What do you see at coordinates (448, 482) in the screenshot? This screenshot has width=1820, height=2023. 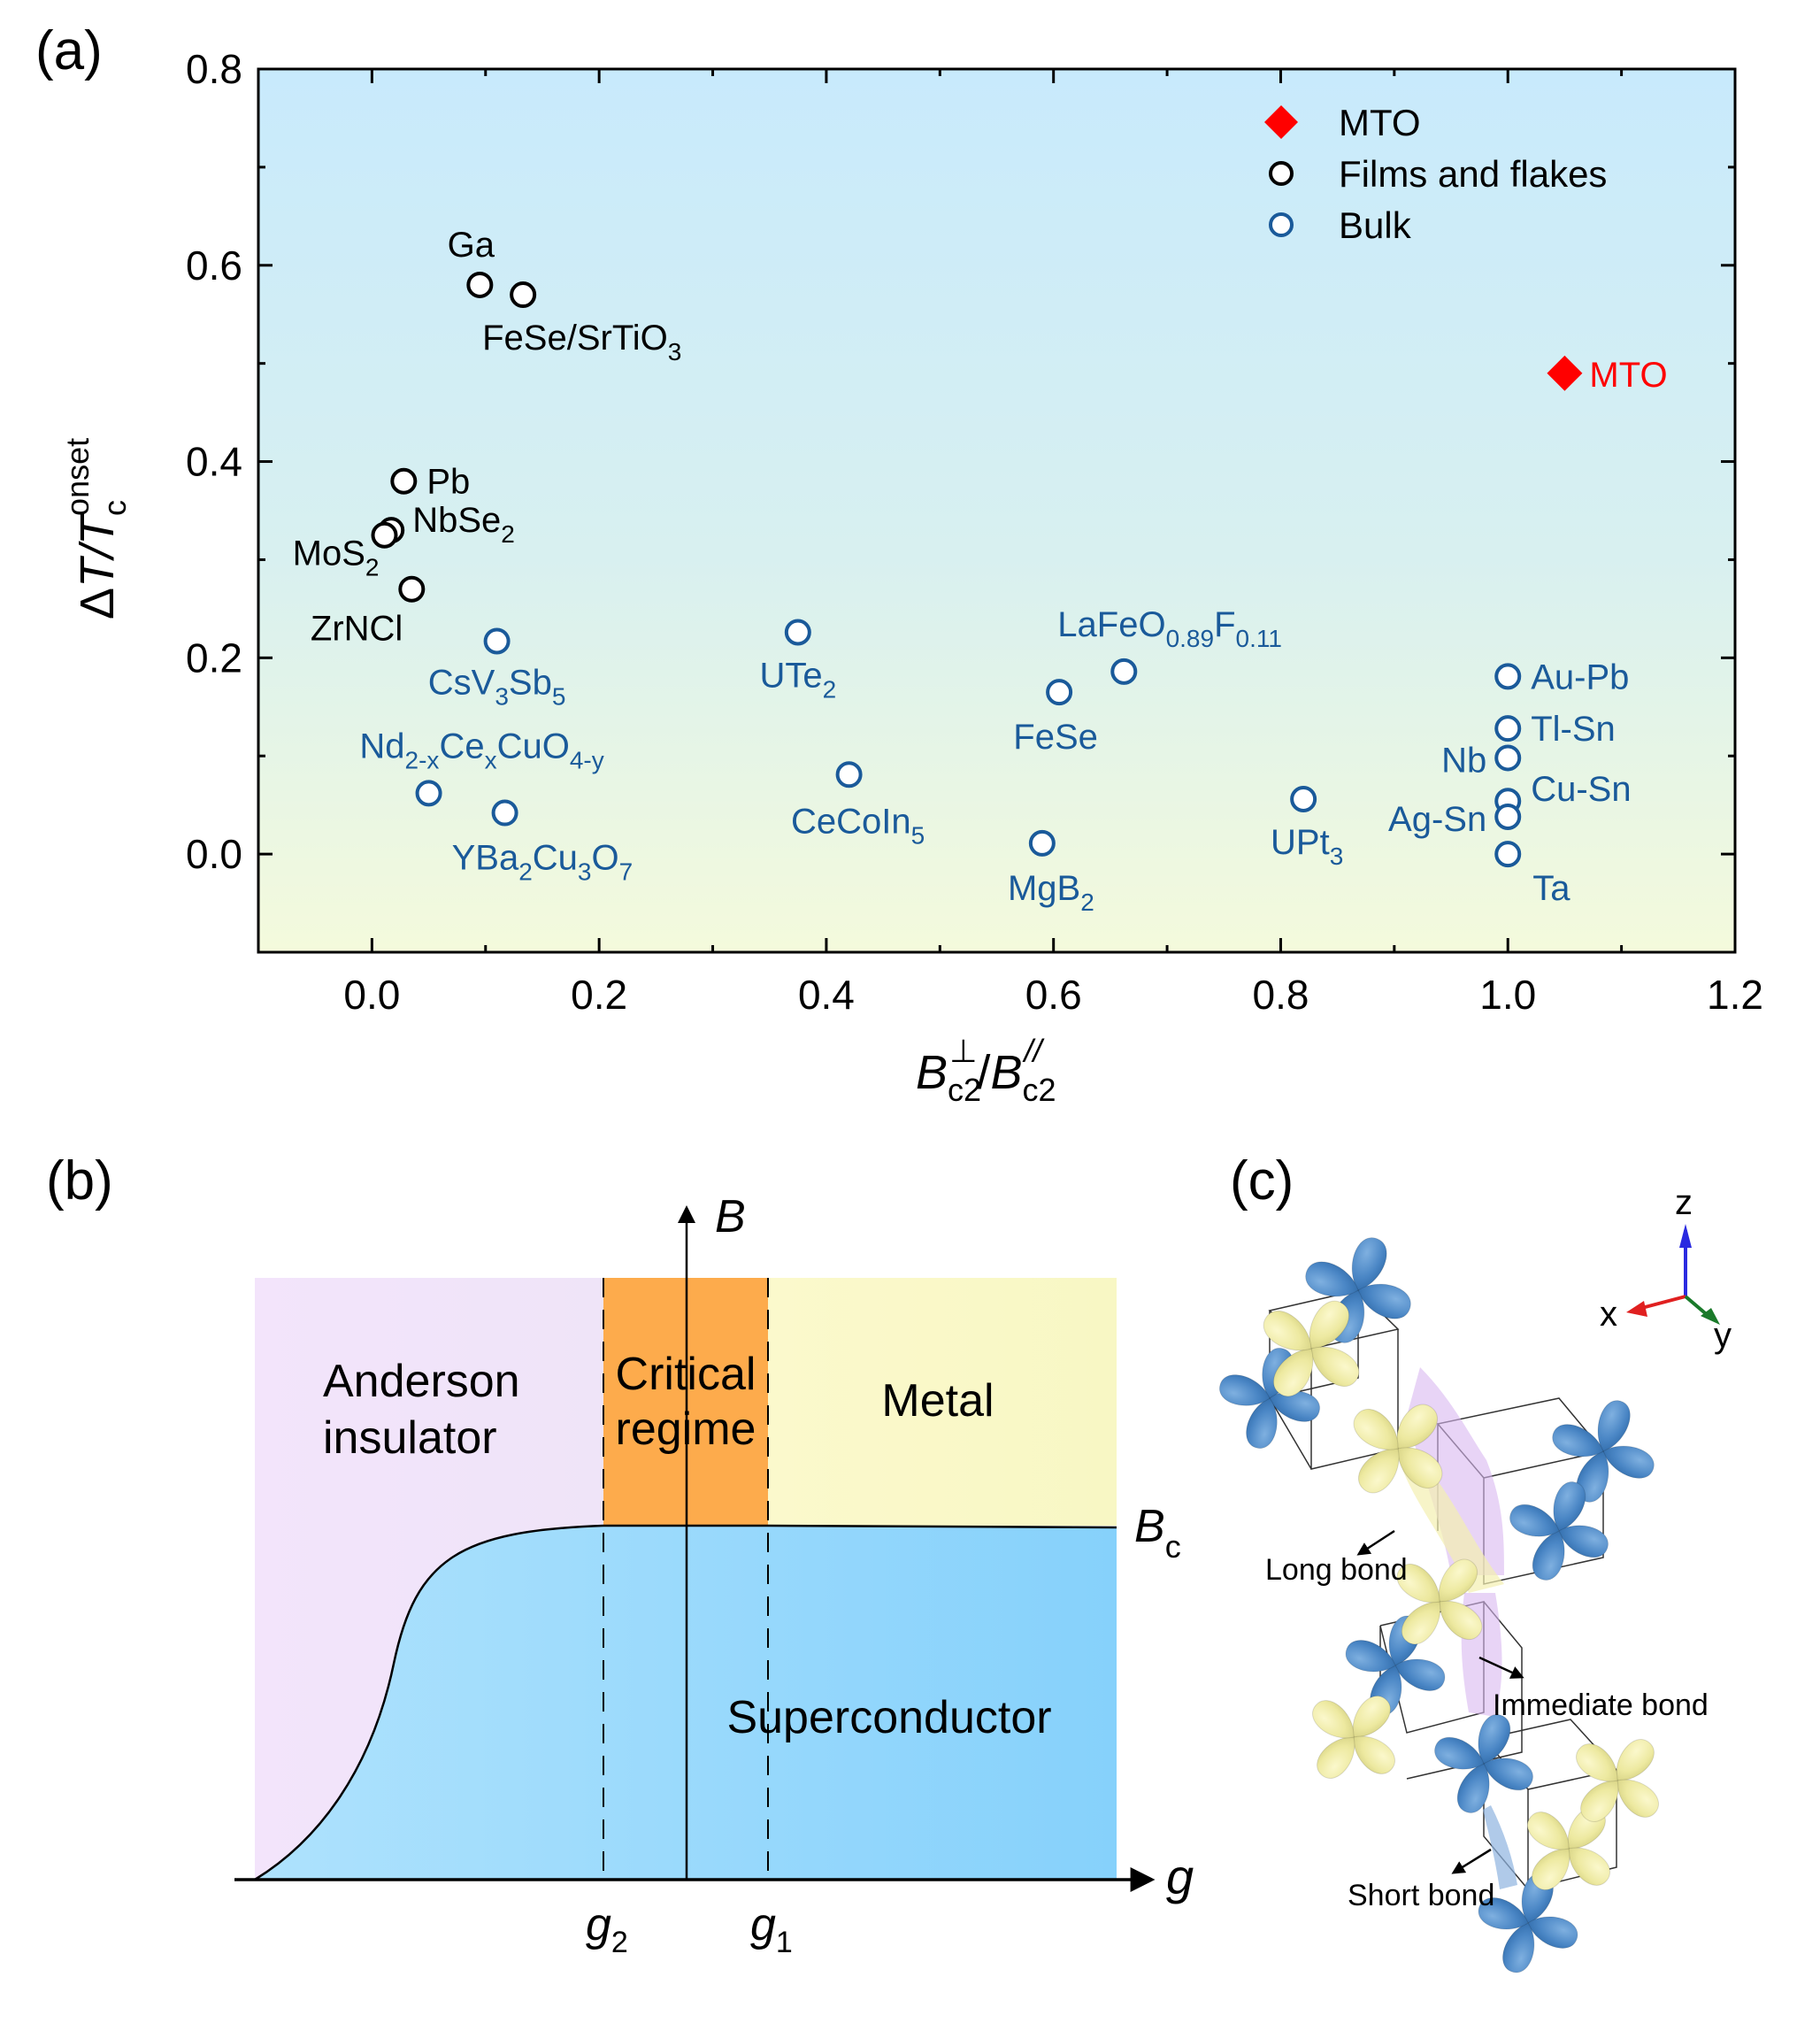 I see `data-label: Pb` at bounding box center [448, 482].